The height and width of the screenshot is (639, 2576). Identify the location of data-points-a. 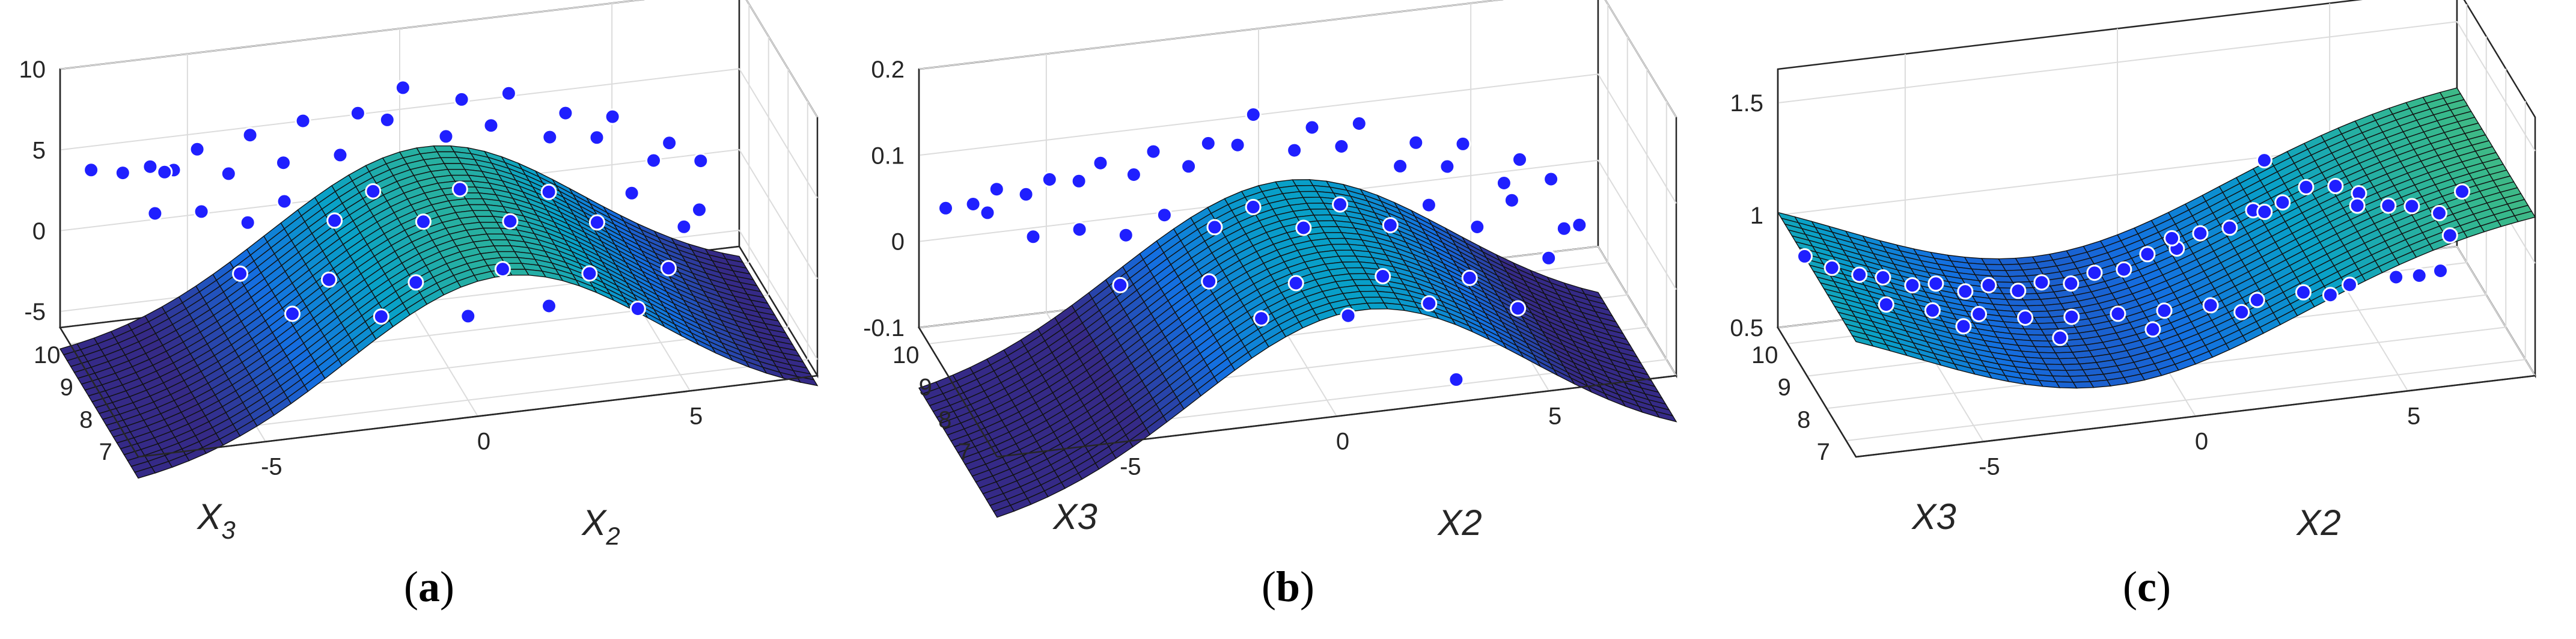
(396, 202).